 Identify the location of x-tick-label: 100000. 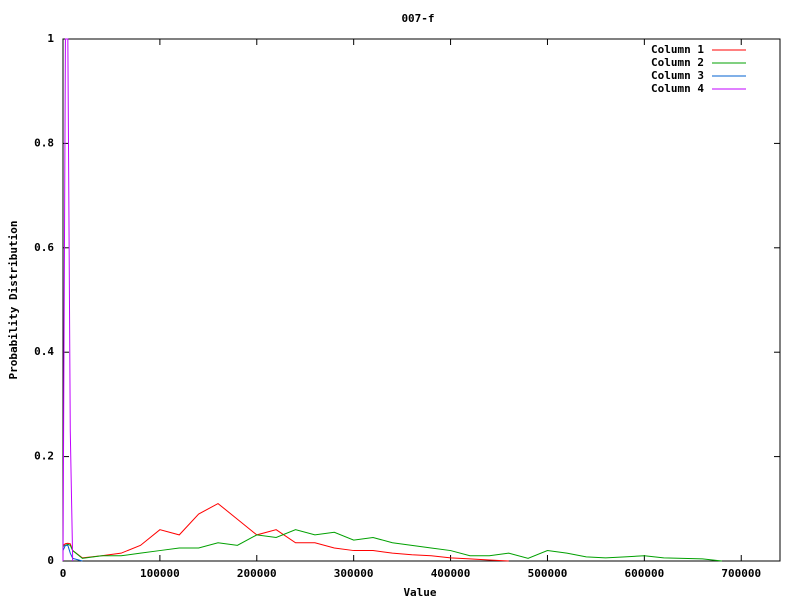
(160, 573).